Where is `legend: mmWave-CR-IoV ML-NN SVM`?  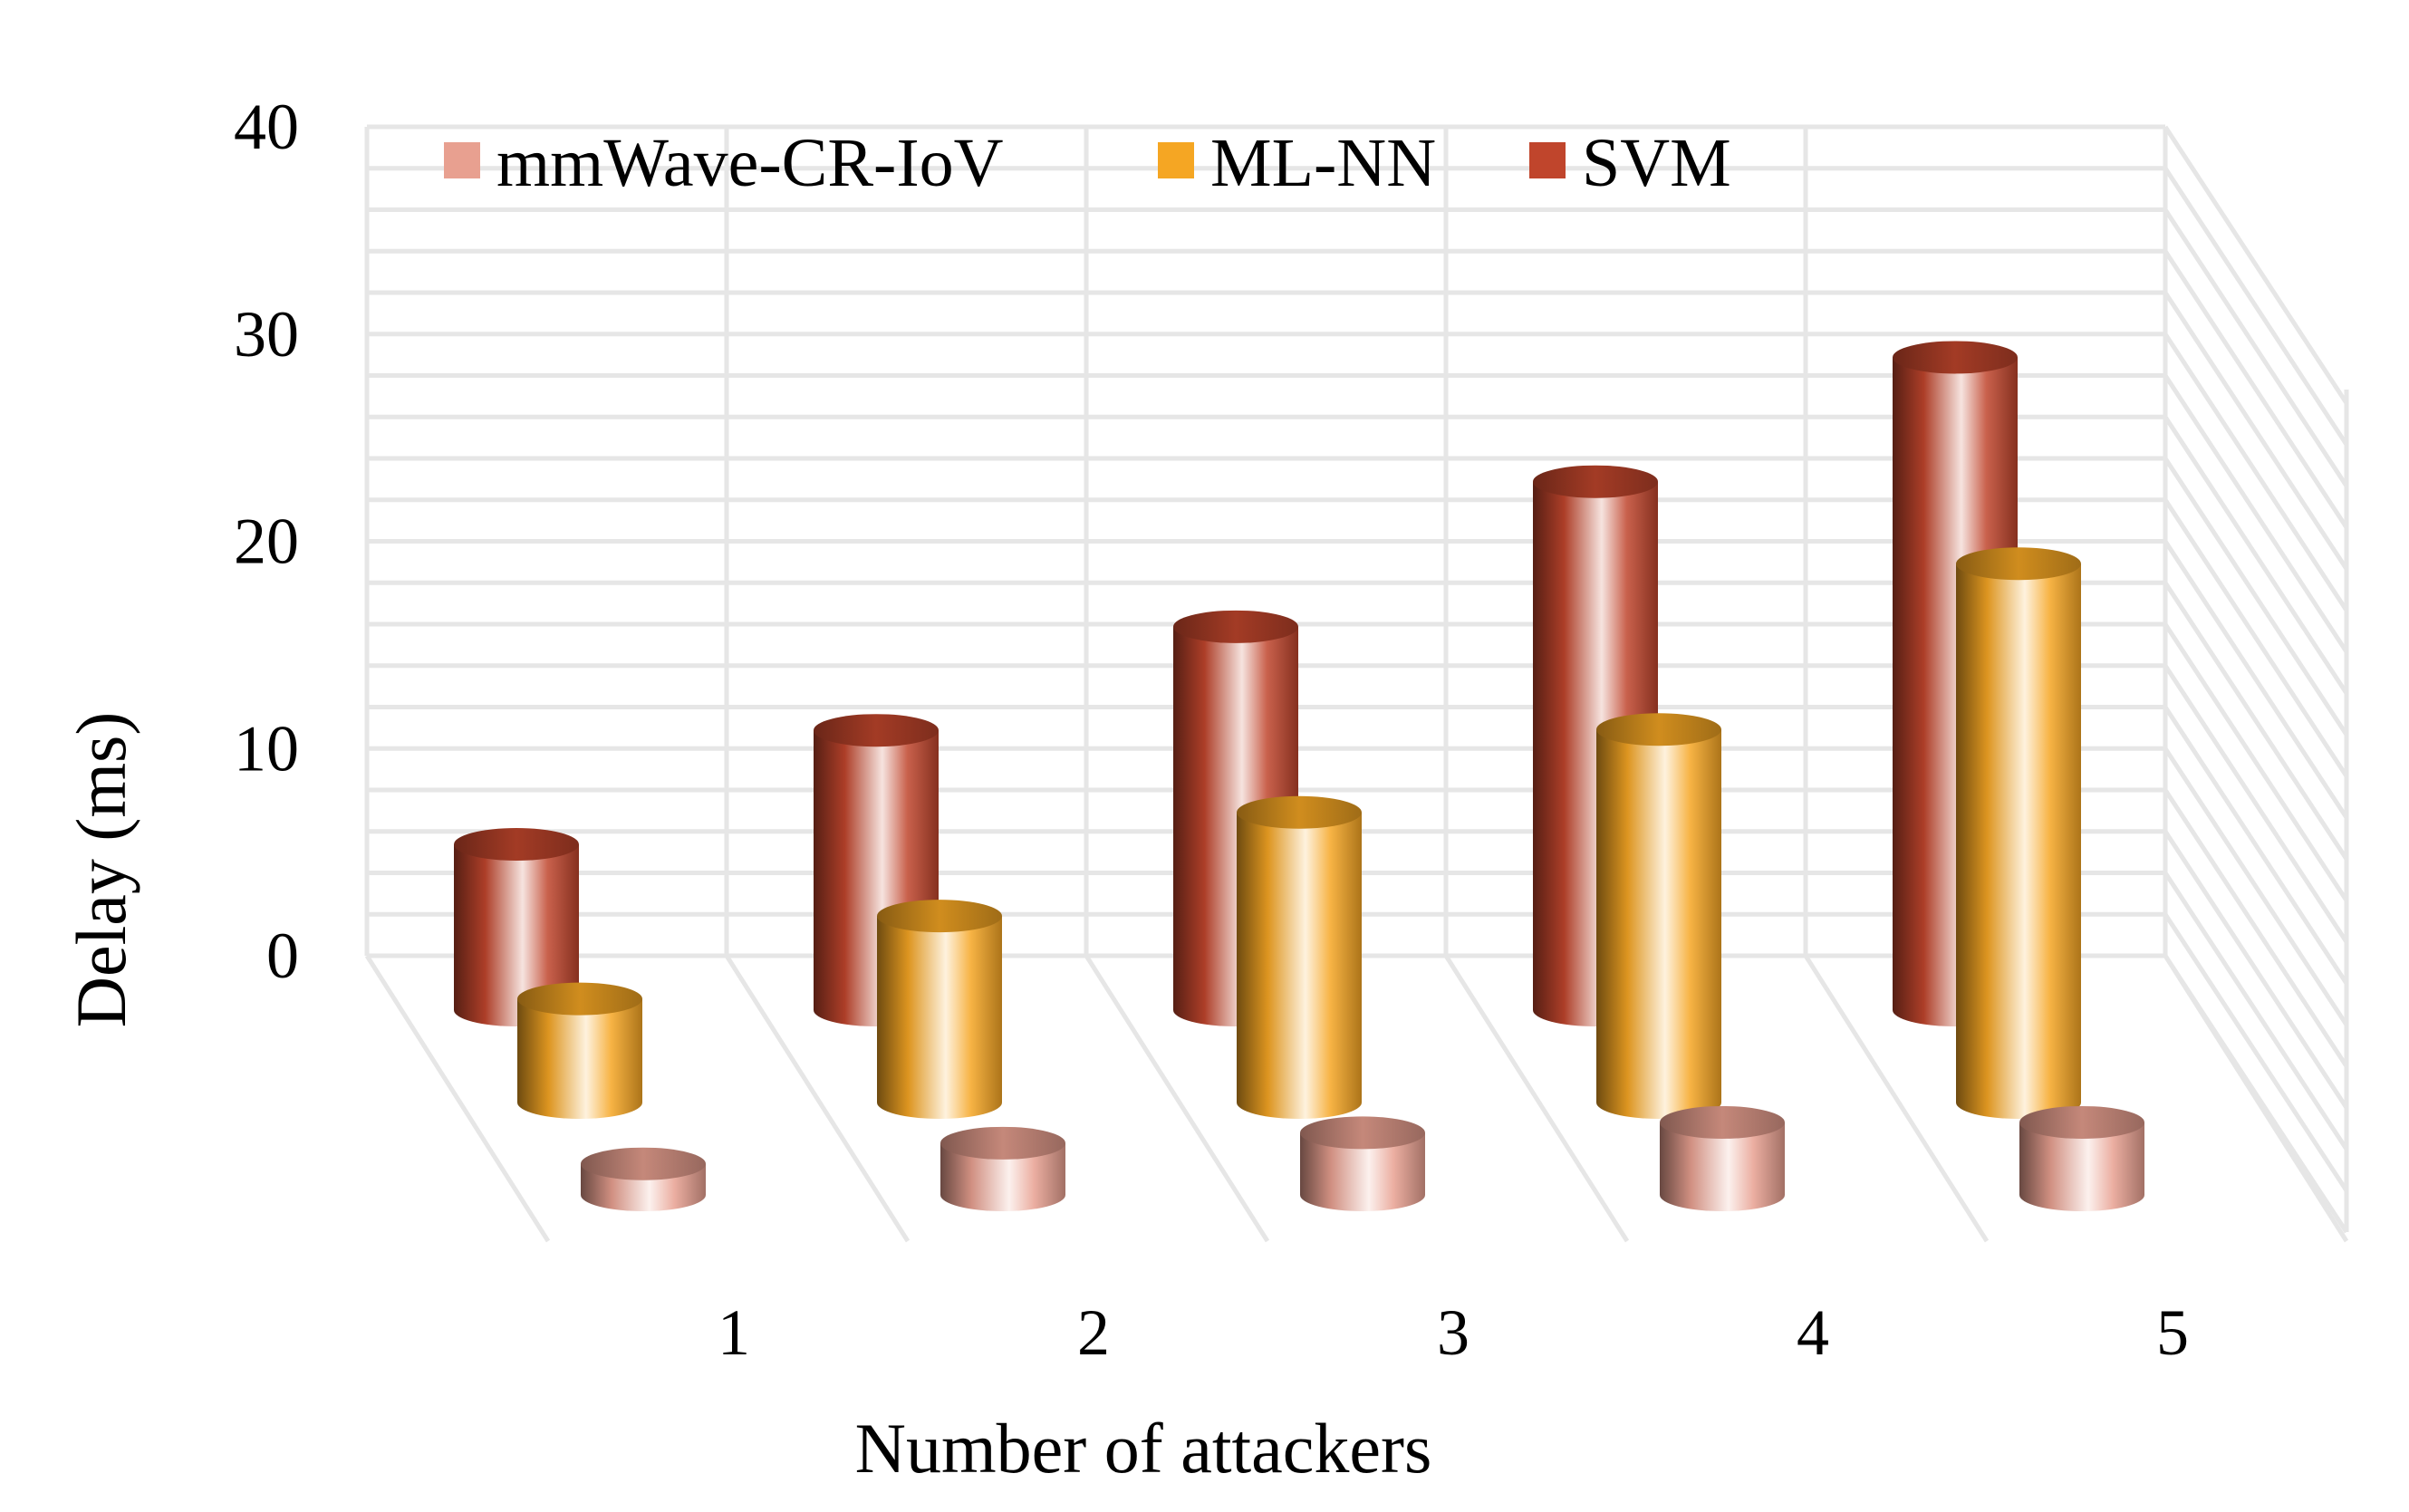
legend: mmWave-CR-IoV ML-NN SVM is located at coordinates (1088, 163).